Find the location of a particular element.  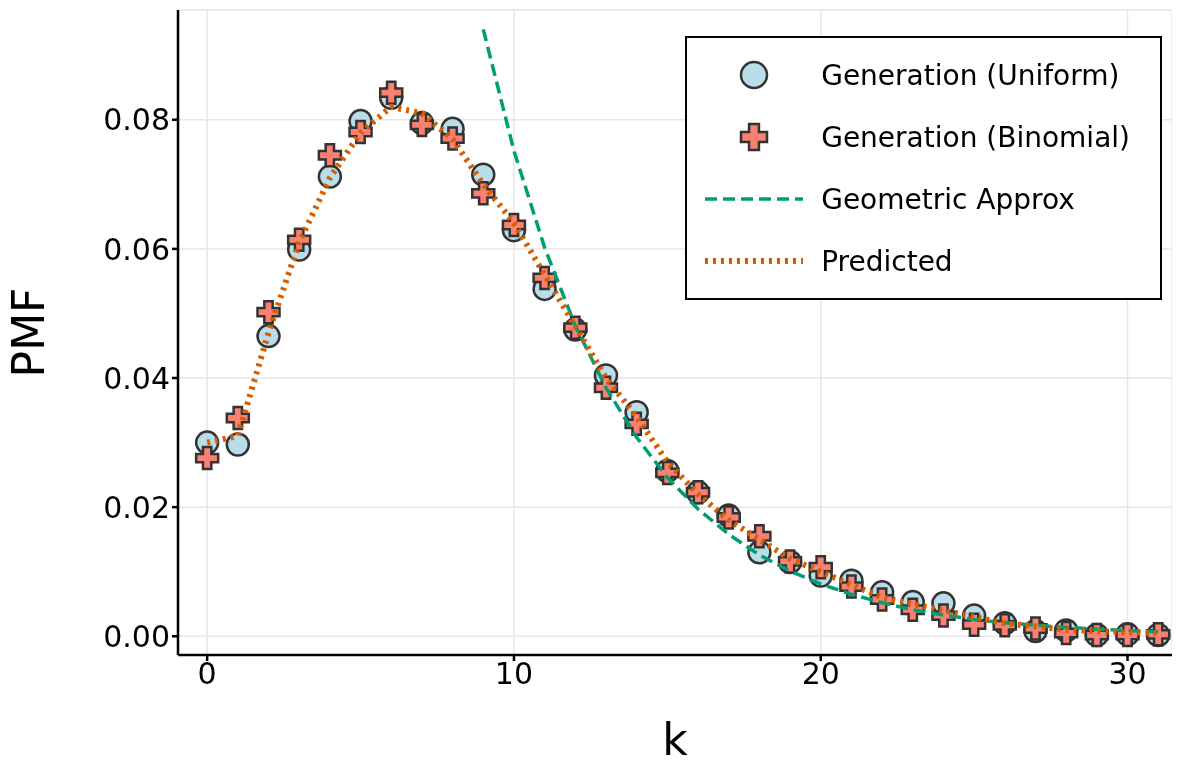

legend-label: Generation (Uniform) is located at coordinates (970, 75).